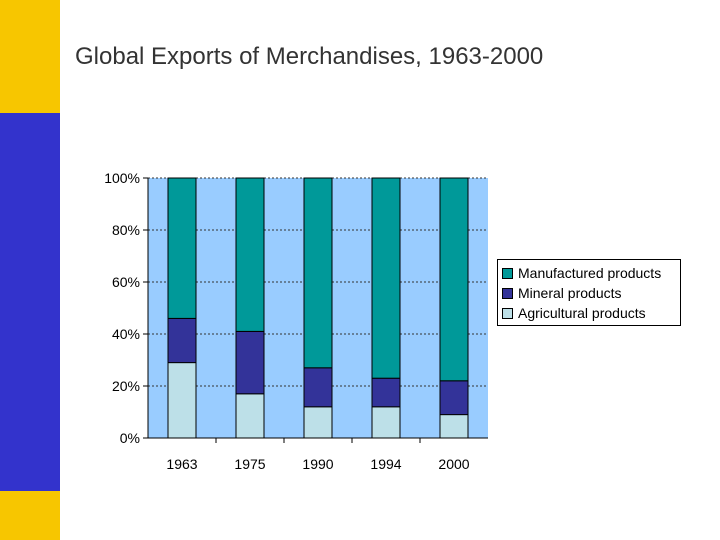 The height and width of the screenshot is (540, 720). Describe the element at coordinates (130, 438) in the screenshot. I see `y-tick-label: 0%` at that location.